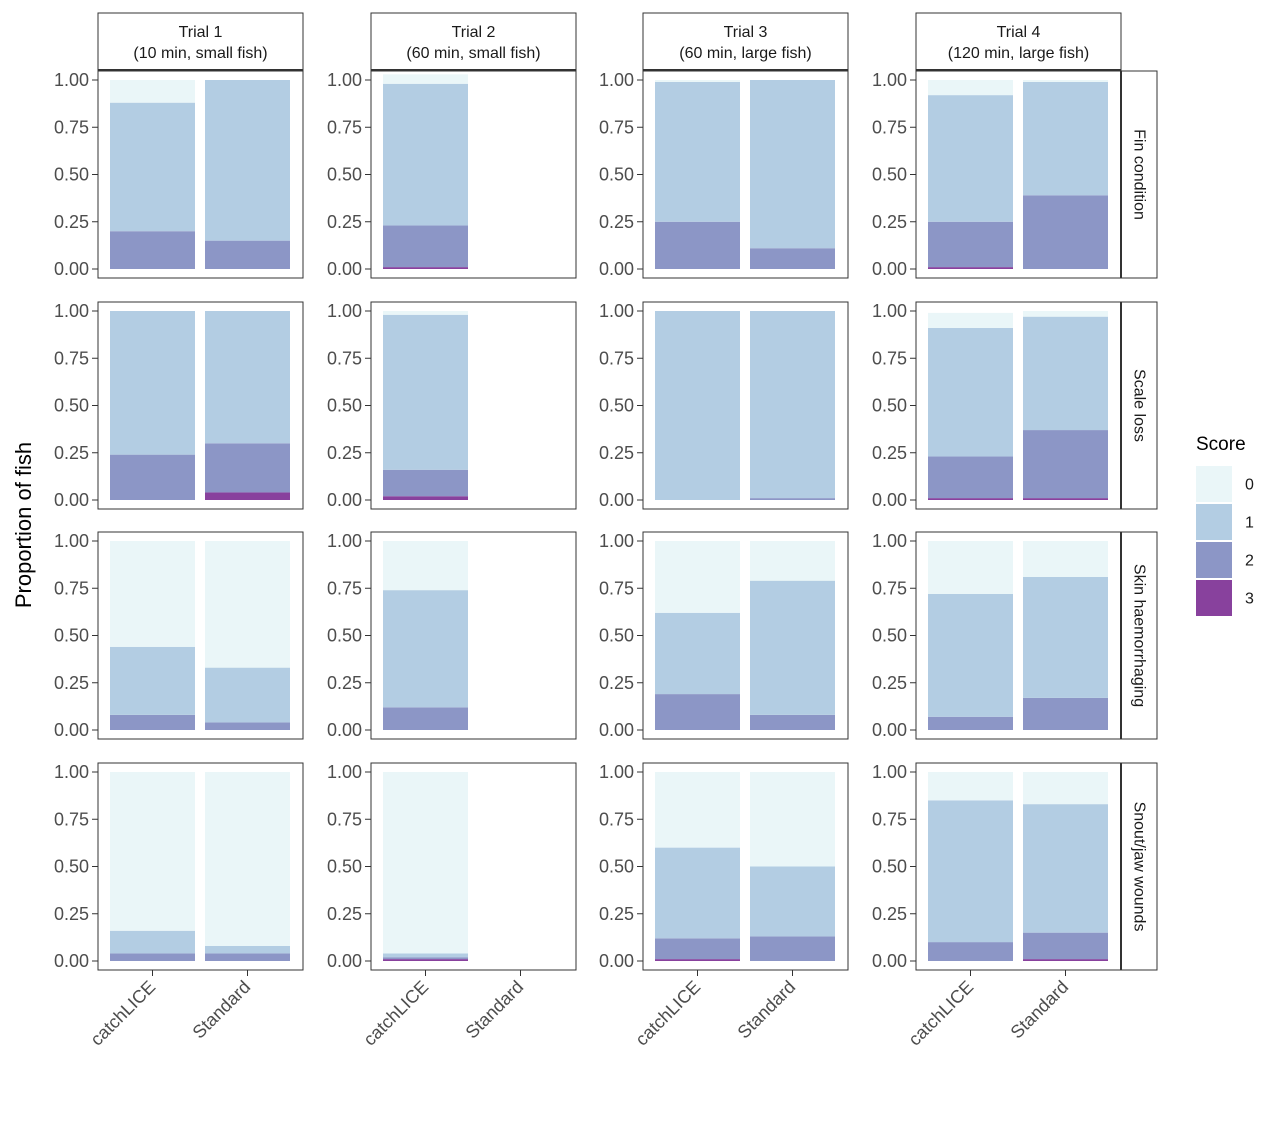 Image resolution: width=1281 pixels, height=1121 pixels. I want to click on metric-strip: Snout/jaw wounds, so click(1139, 866).